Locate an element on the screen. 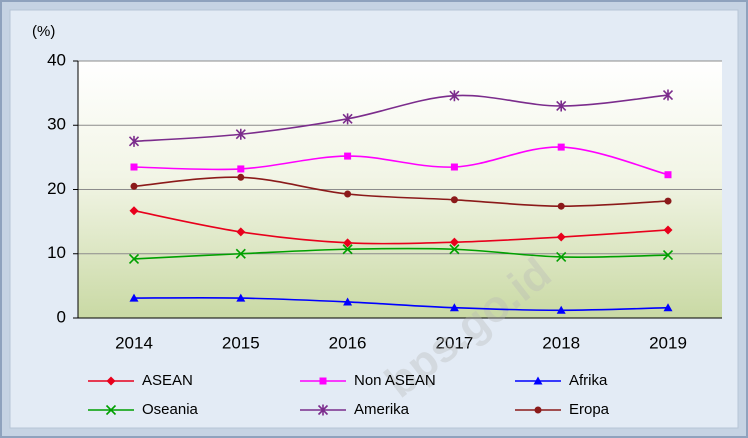  legend-label: Amerika is located at coordinates (382, 409).